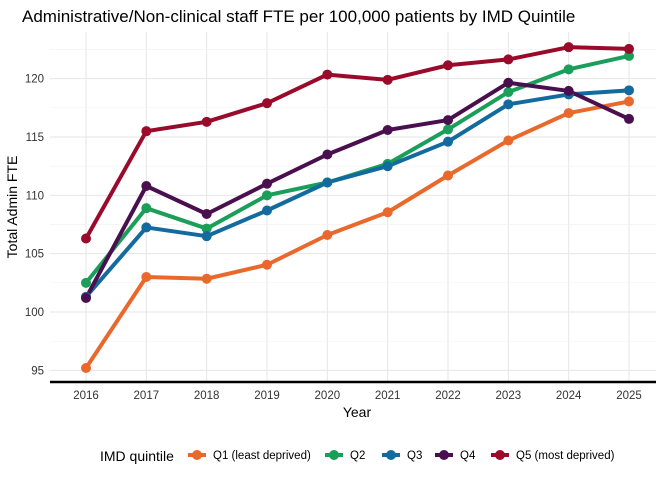 This screenshot has height=480, width=672. I want to click on y-tick-label: 95, so click(37, 371).